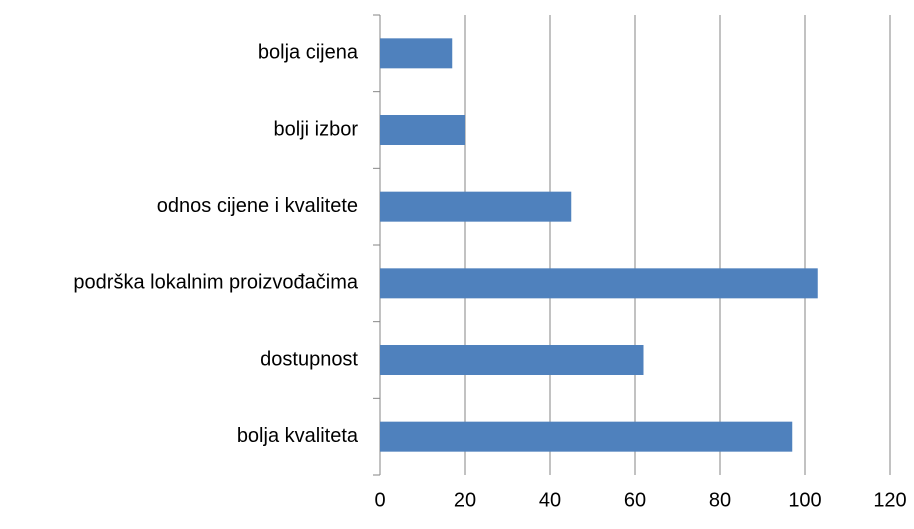  I want to click on y-tick-label: bolji izbor, so click(316, 129).